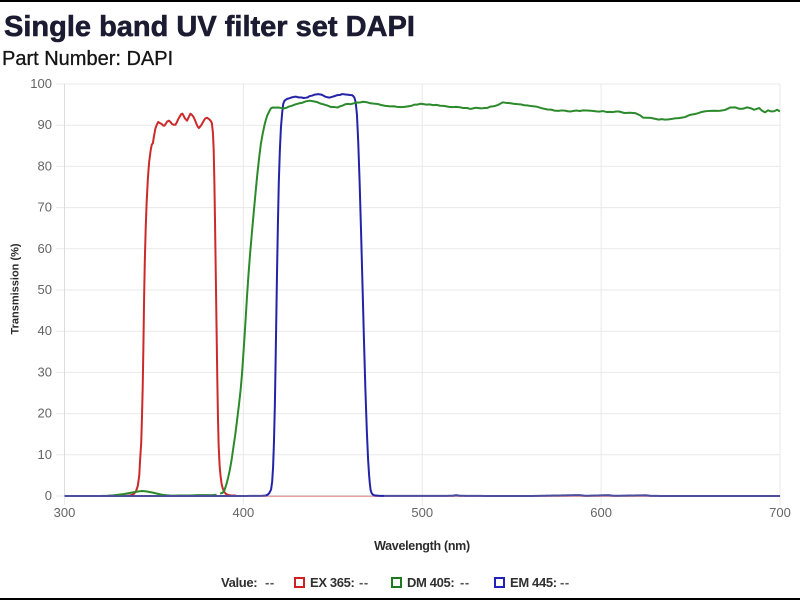 This screenshot has width=800, height=600. Describe the element at coordinates (45, 413) in the screenshot. I see `svg-text: 20` at that location.